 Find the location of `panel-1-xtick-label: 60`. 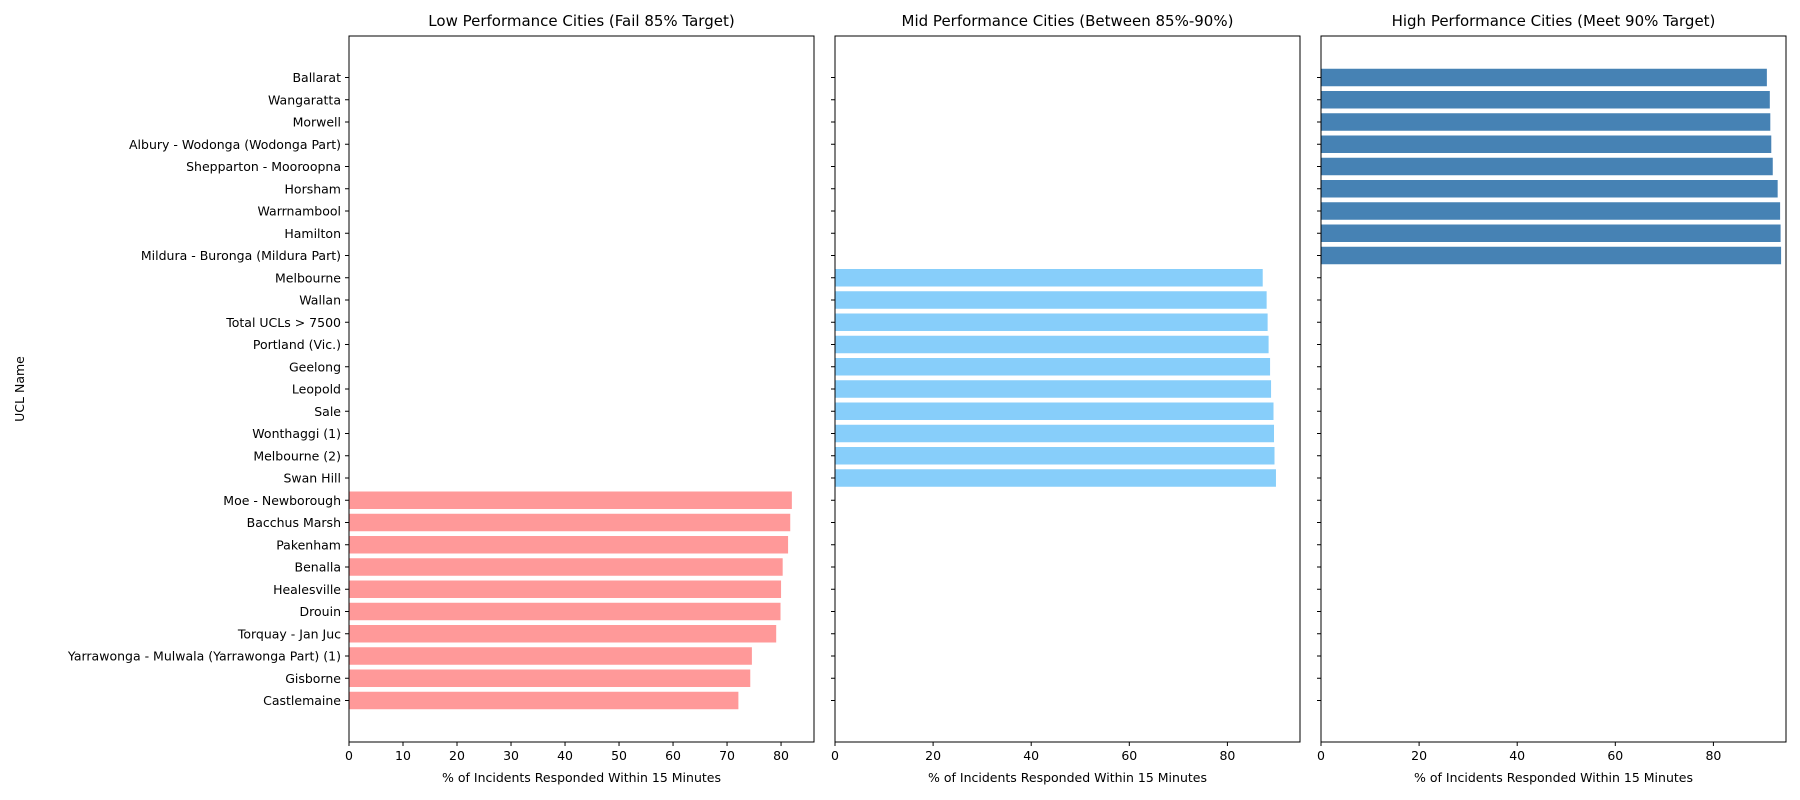

panel-1-xtick-label: 60 is located at coordinates (673, 755).